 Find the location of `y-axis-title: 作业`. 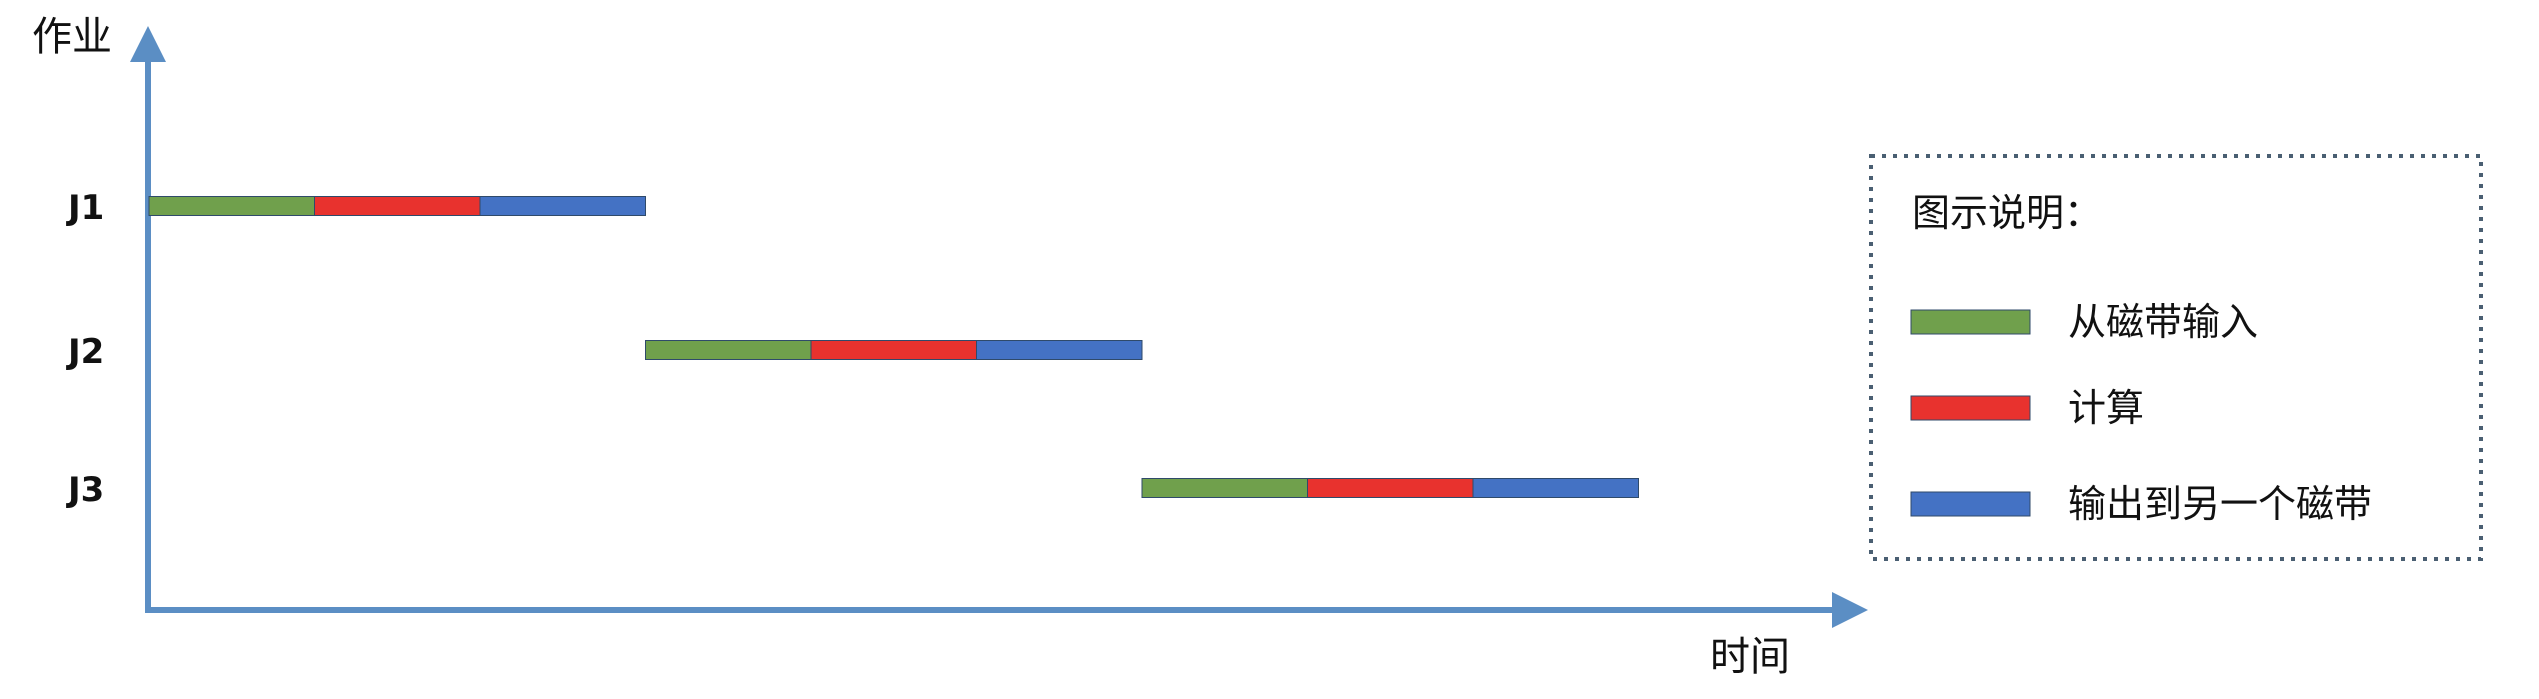

y-axis-title: 作业 is located at coordinates (72, 37).